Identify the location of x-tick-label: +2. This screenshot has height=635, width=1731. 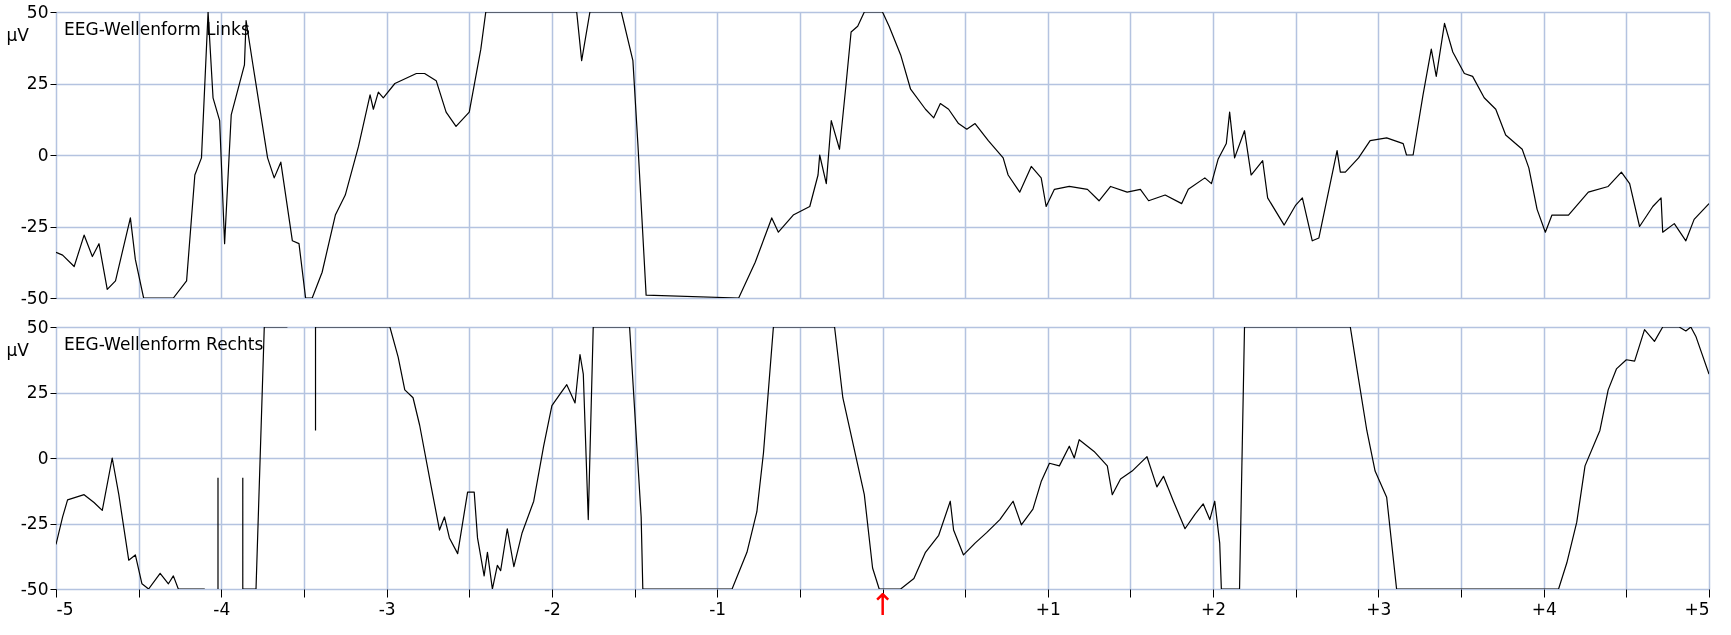
(1214, 608).